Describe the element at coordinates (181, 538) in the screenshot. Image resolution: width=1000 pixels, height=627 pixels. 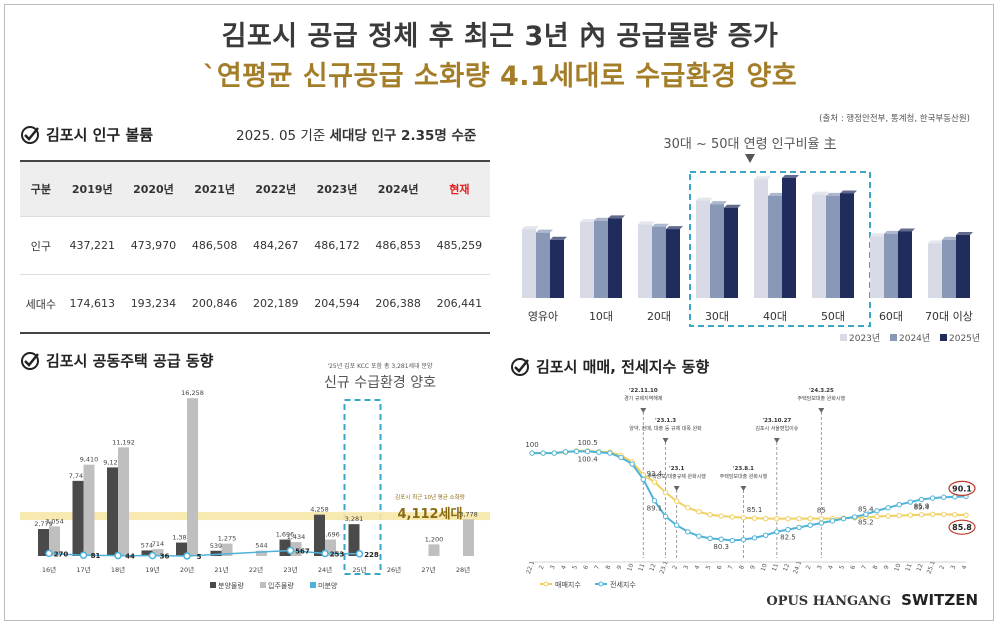
I see `supply-value-label: 1,385` at that location.